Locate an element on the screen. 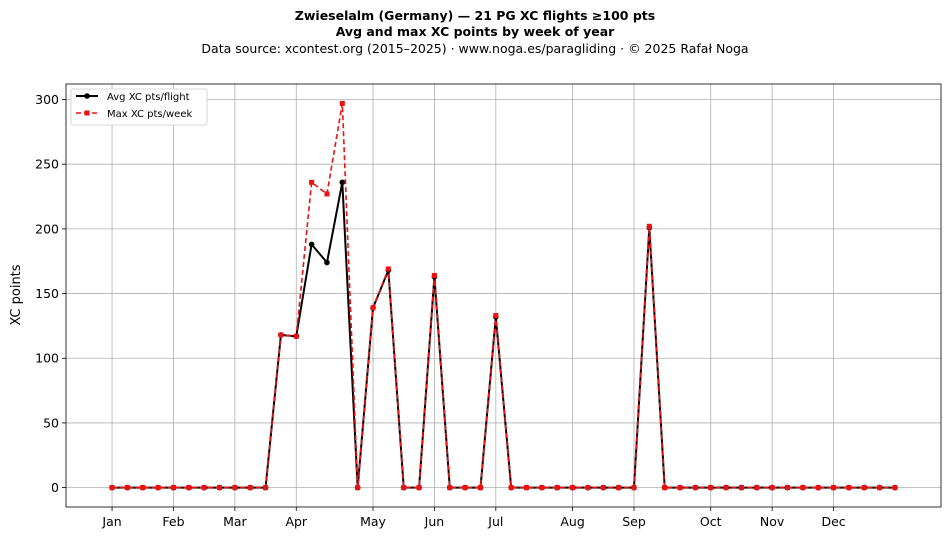  y-tick-label-250: 250 is located at coordinates (47, 164).